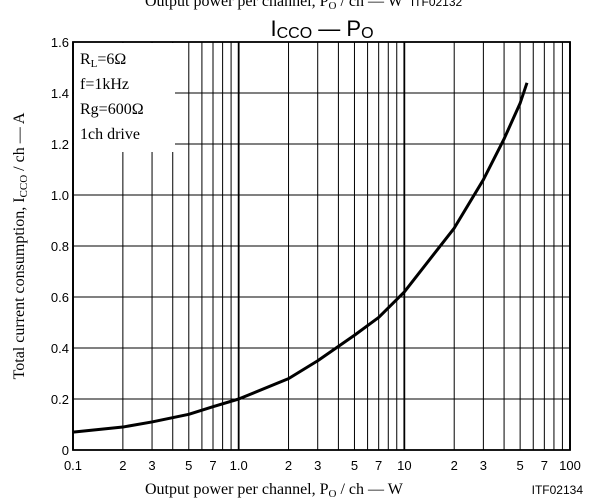 The width and height of the screenshot is (589, 500). I want to click on annotation: f=1kHz, so click(104, 84).